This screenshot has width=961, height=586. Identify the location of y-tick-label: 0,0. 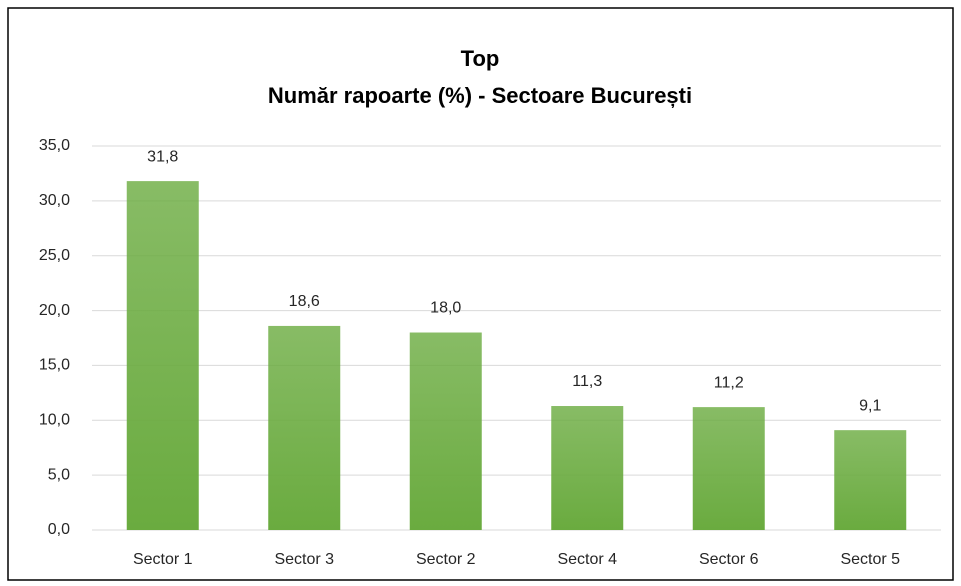
(59, 529).